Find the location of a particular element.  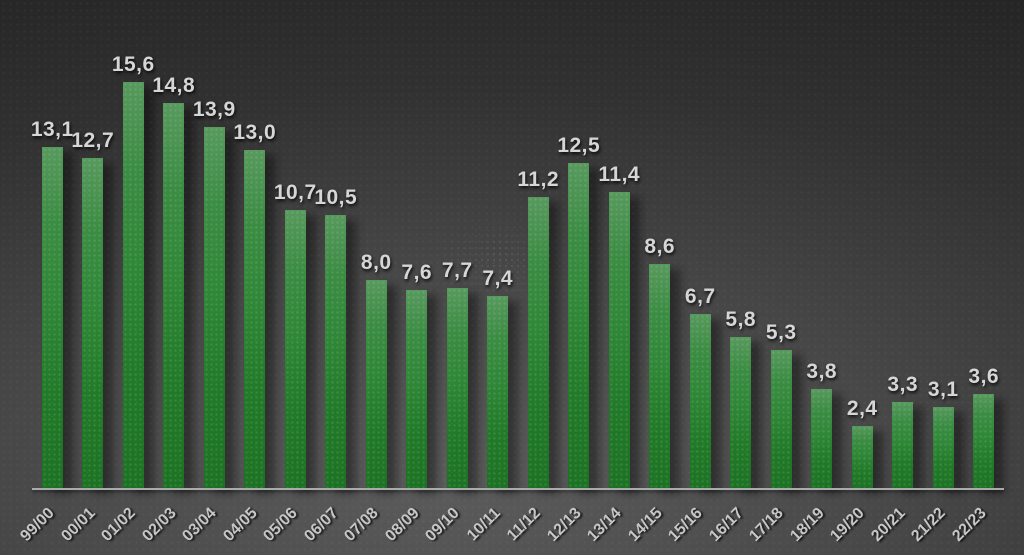

bar-slot: 10,7 is located at coordinates (295, 334).